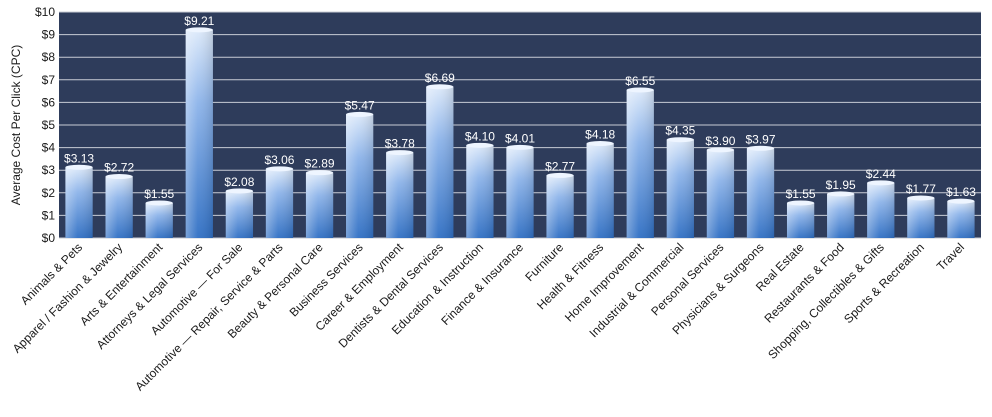 This screenshot has width=992, height=417. Describe the element at coordinates (49, 125) in the screenshot. I see `y-tick-label: $5` at that location.